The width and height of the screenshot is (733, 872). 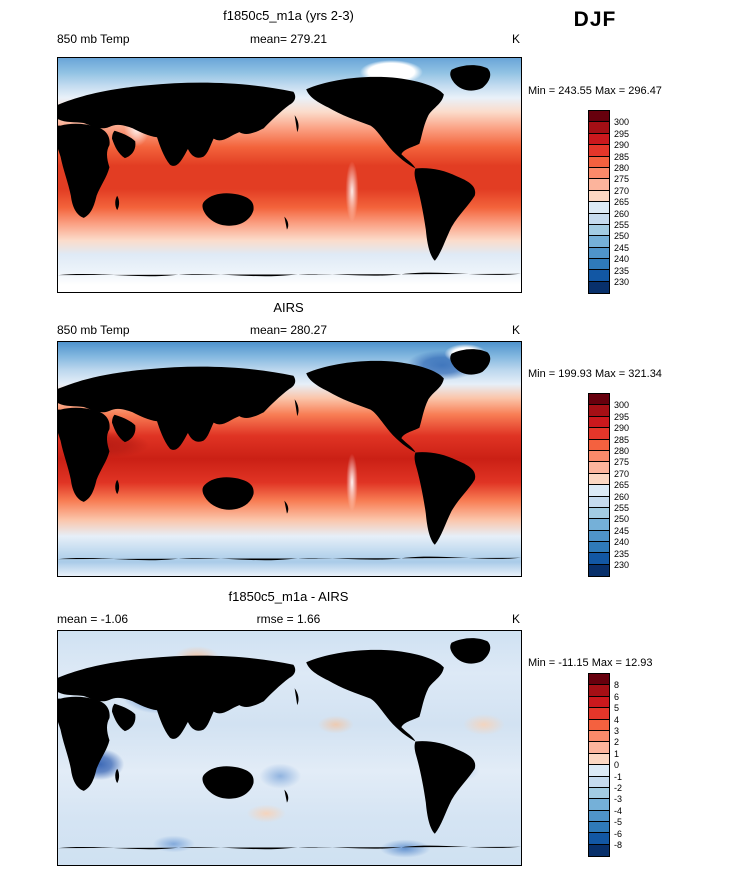 I want to click on colorbar-tick-label: 255, so click(x=622, y=225).